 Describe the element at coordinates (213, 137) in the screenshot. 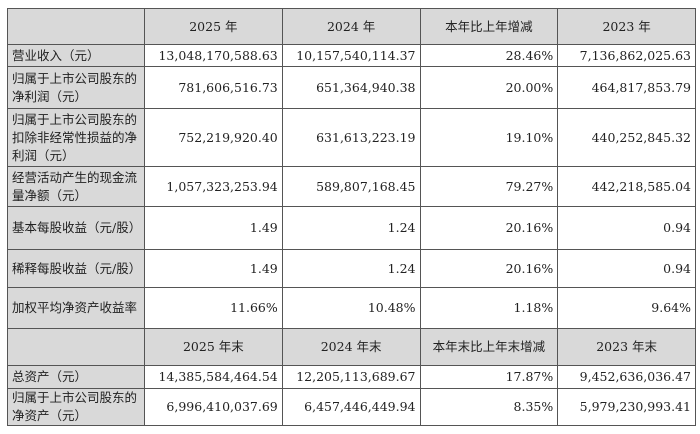

I see `cell-value: 752,219,920.40` at that location.